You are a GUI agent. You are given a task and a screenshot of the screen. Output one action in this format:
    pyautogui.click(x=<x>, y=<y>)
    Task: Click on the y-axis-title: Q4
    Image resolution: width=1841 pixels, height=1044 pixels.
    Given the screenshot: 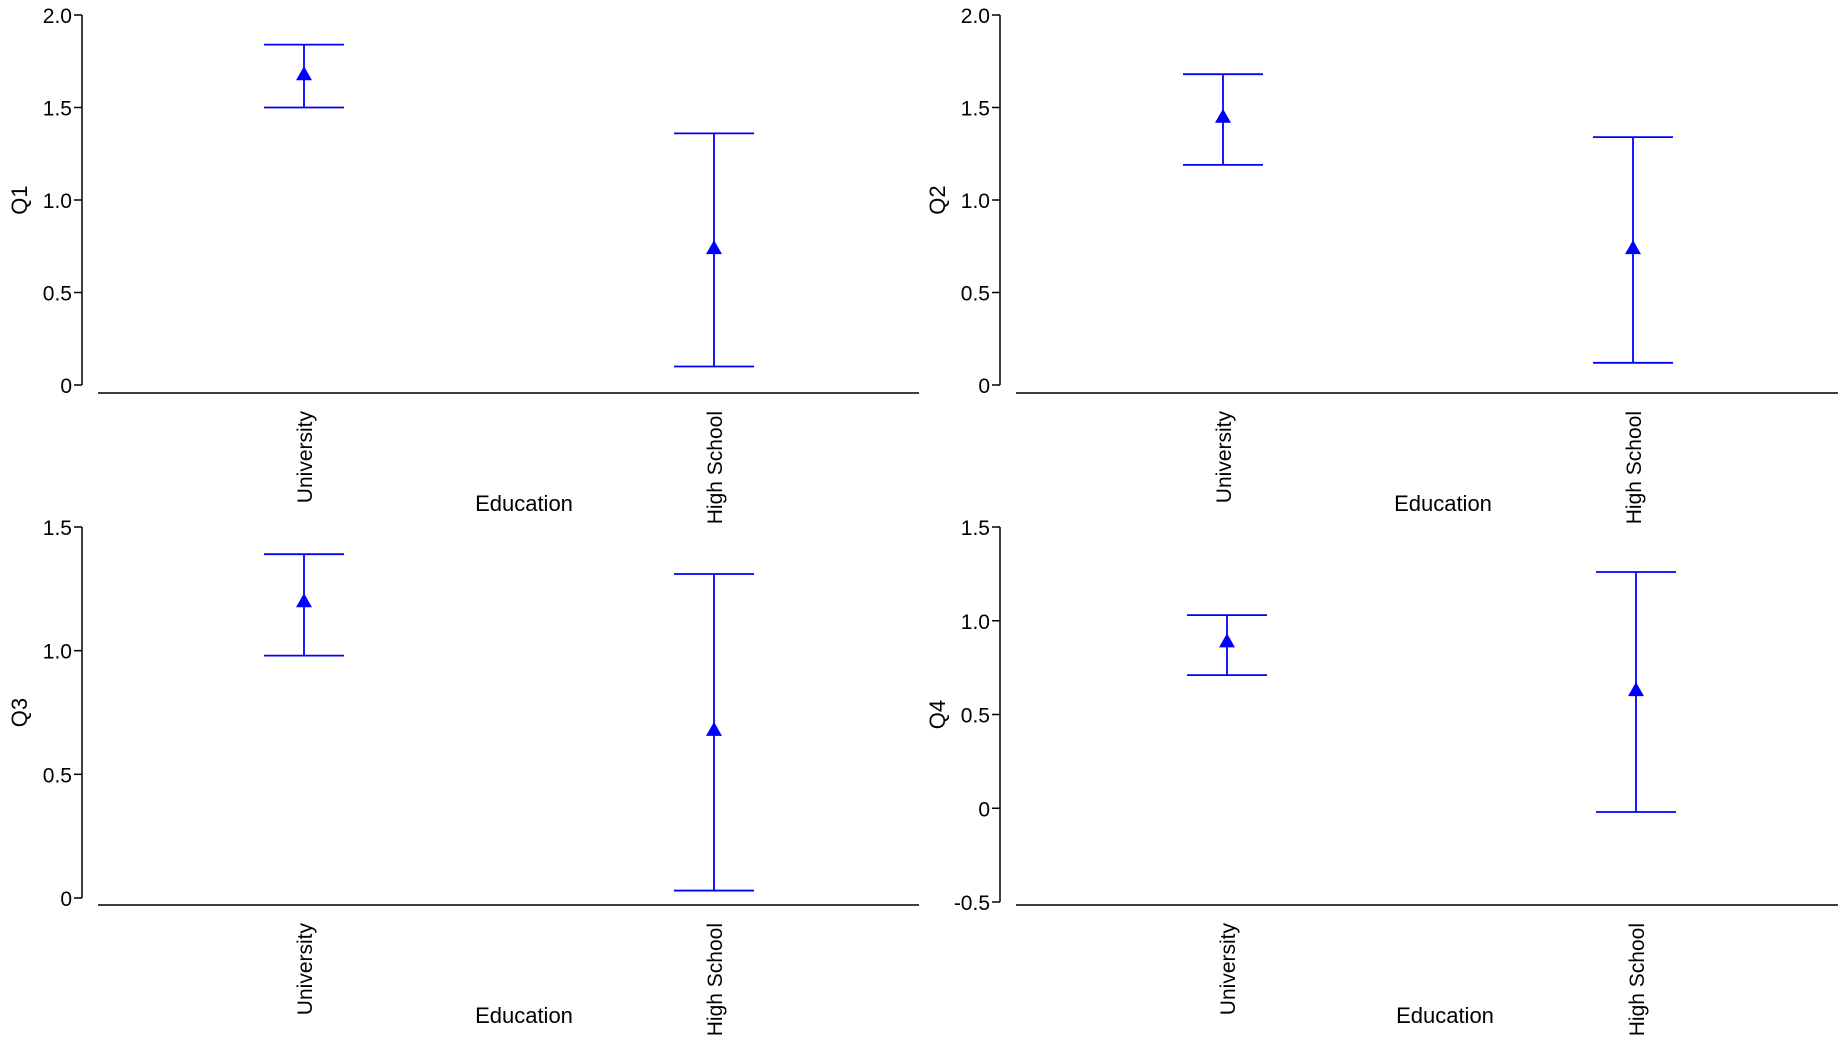 What is the action you would take?
    pyautogui.click(x=937, y=714)
    